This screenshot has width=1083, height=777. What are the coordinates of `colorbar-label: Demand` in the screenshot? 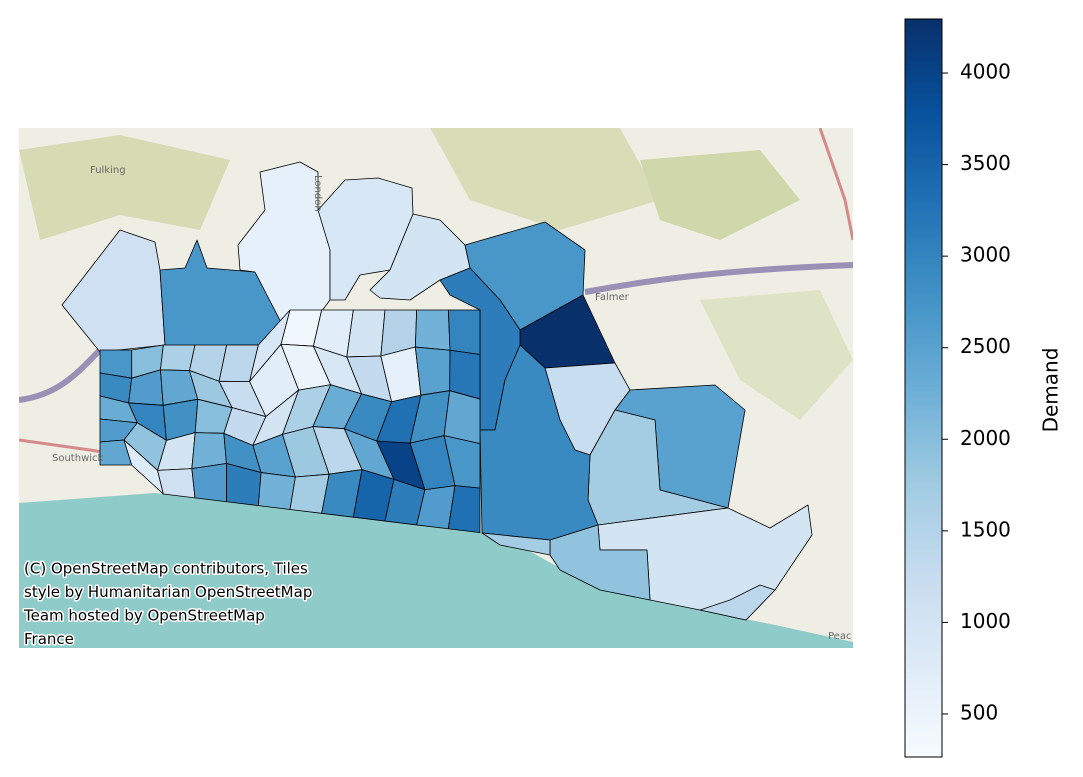 It's located at (1051, 390).